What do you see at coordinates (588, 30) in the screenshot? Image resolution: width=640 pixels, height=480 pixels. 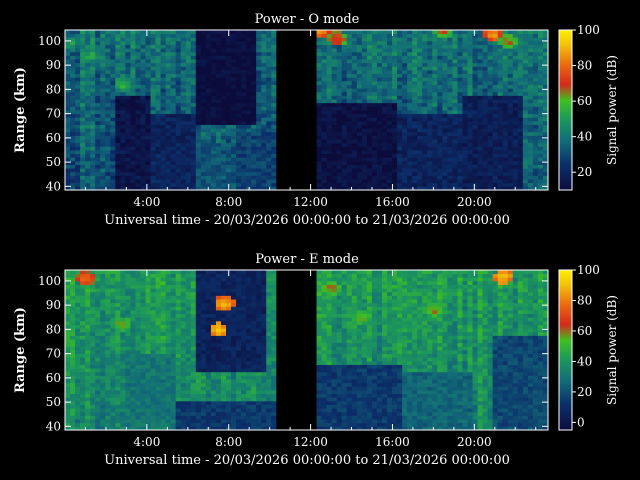 I see `colorbar-tick-label: 100` at bounding box center [588, 30].